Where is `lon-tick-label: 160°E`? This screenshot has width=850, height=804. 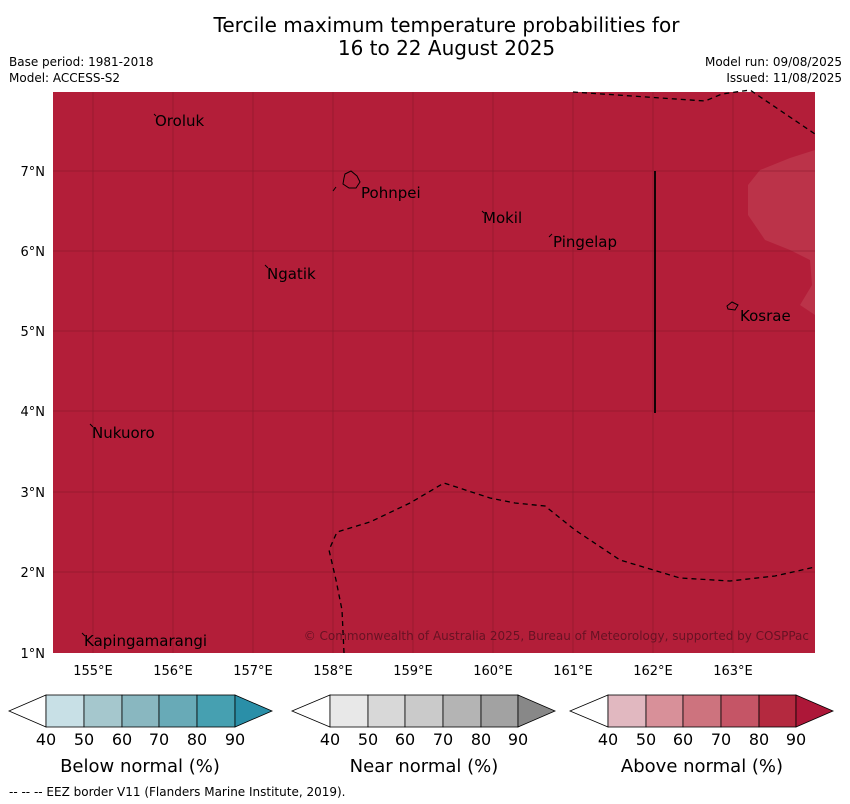
lon-tick-label: 160°E is located at coordinates (493, 671).